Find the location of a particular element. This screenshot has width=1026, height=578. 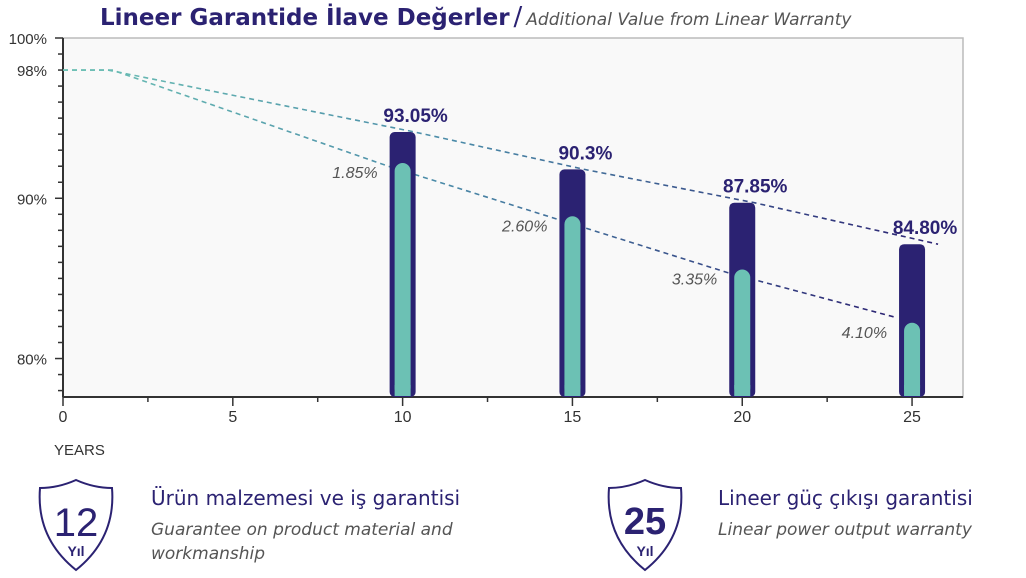

shield-icon: 12 Yıl is located at coordinates (76, 525).